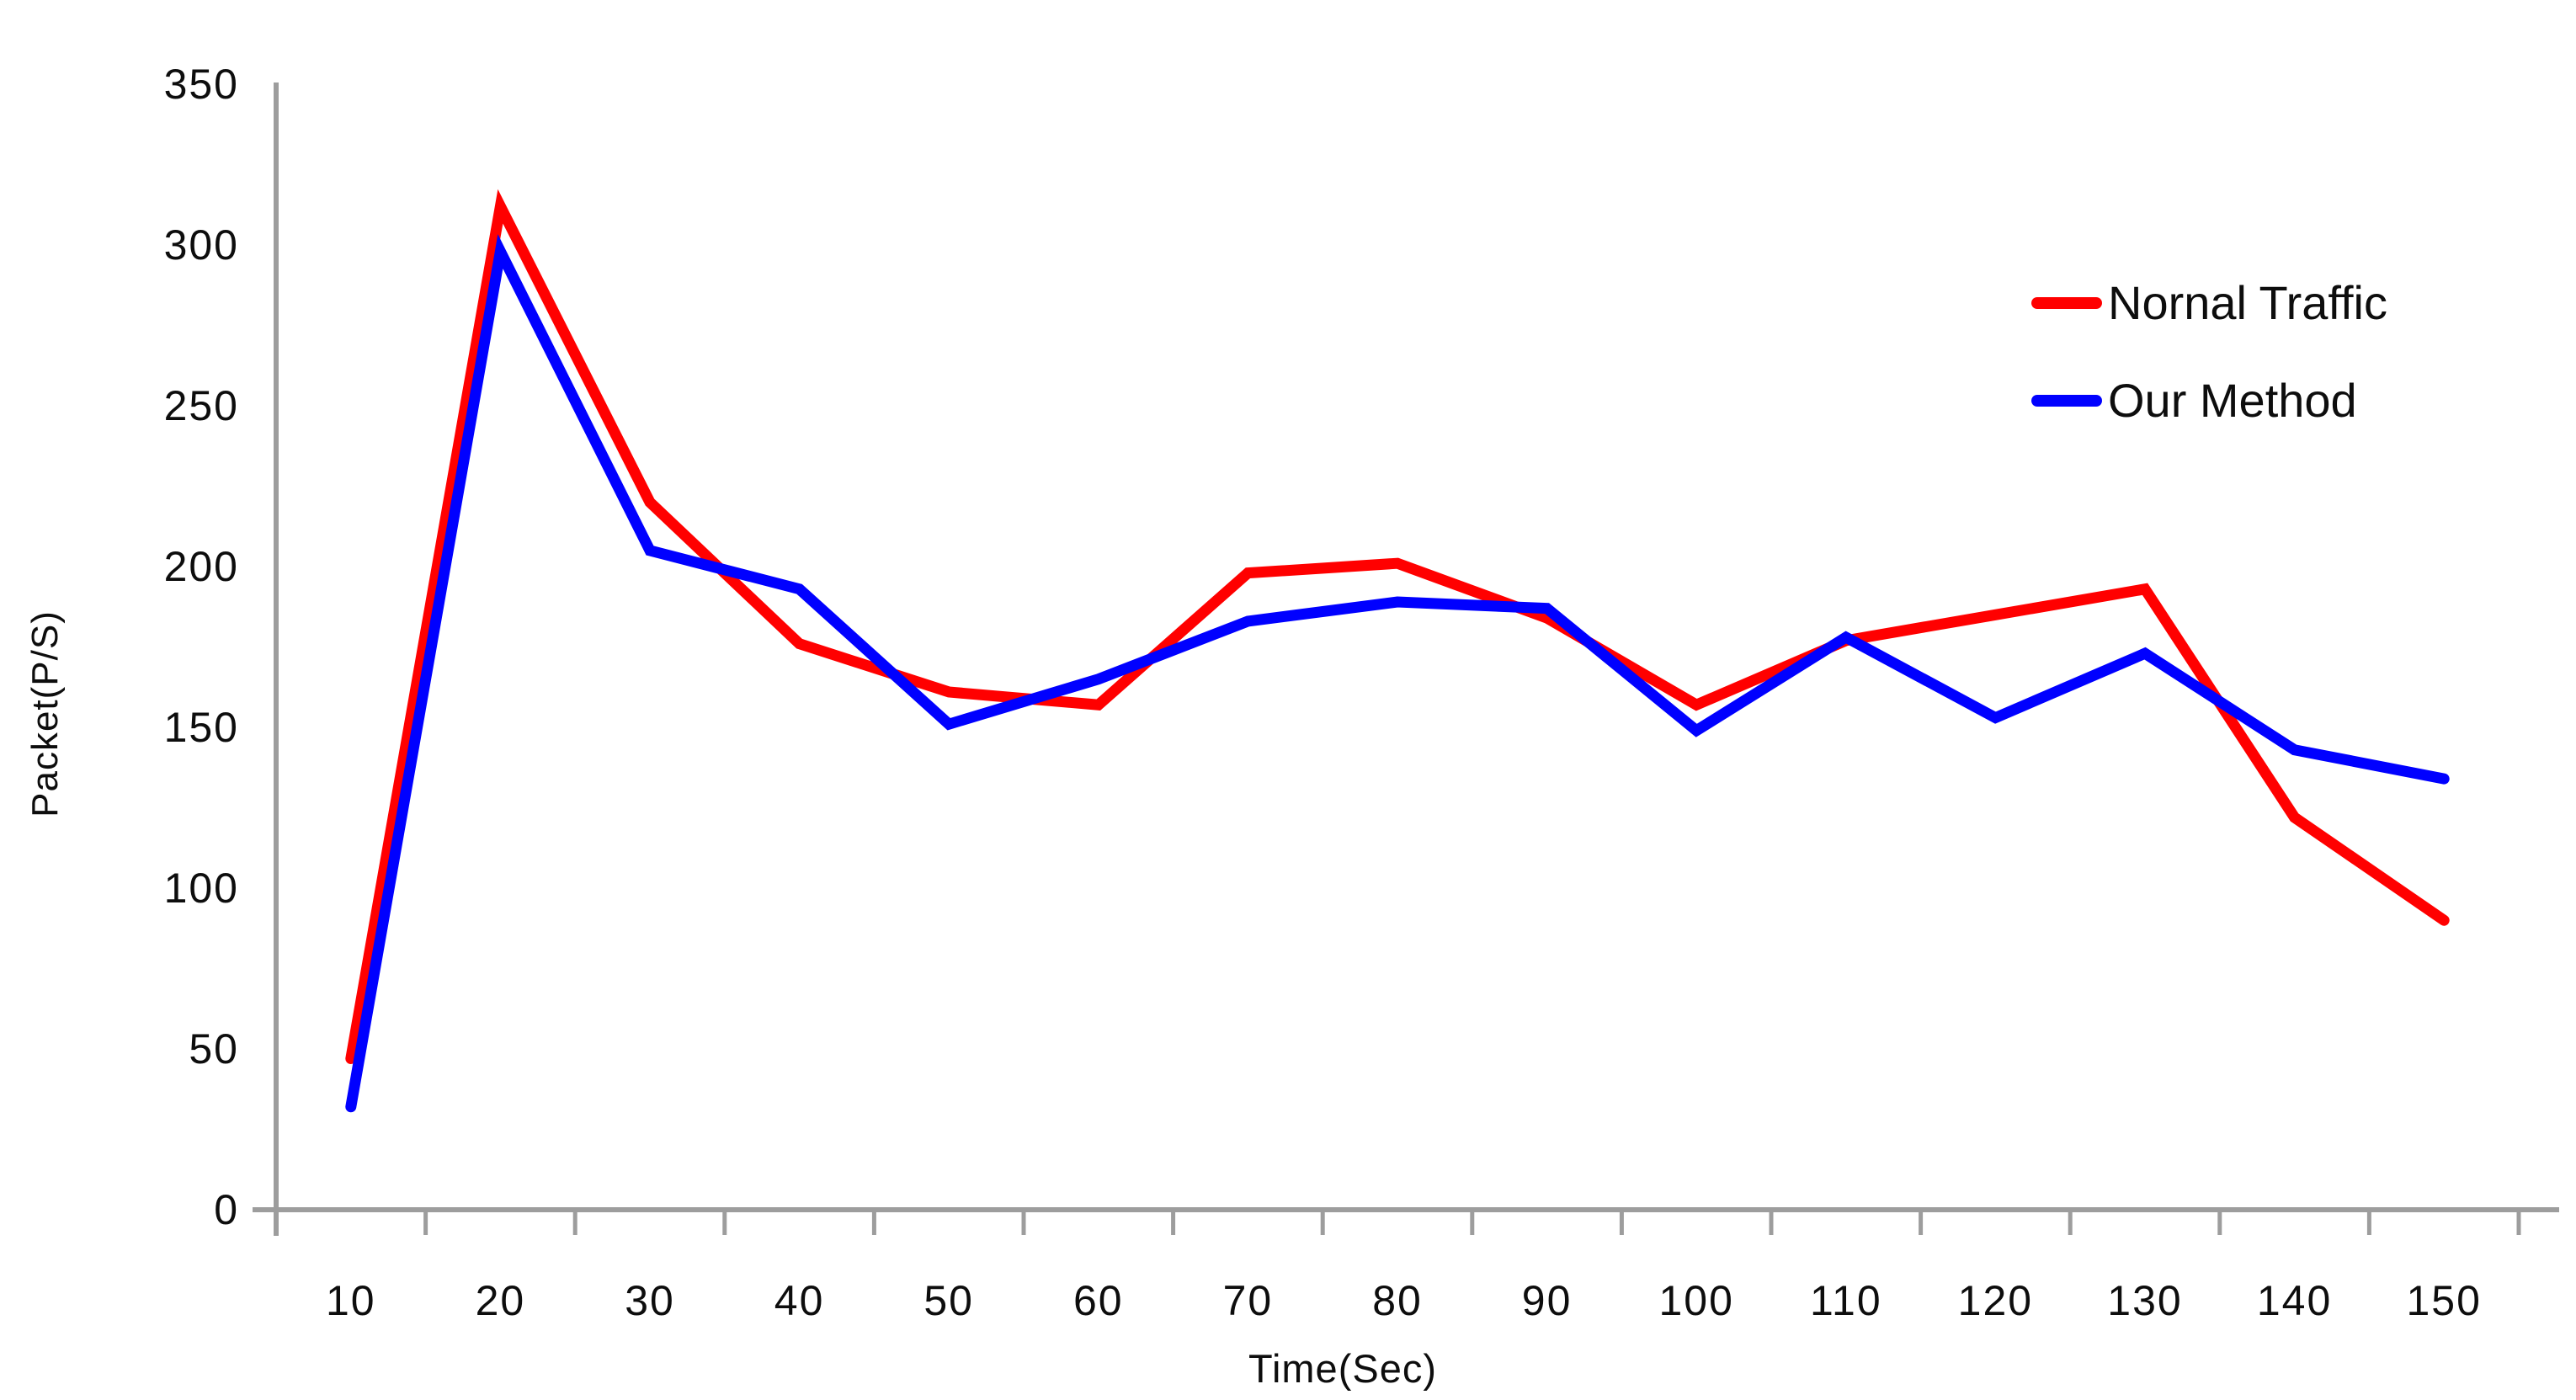 The image size is (2576, 1400). What do you see at coordinates (202, 245) in the screenshot?
I see `y-tick-label: 300` at bounding box center [202, 245].